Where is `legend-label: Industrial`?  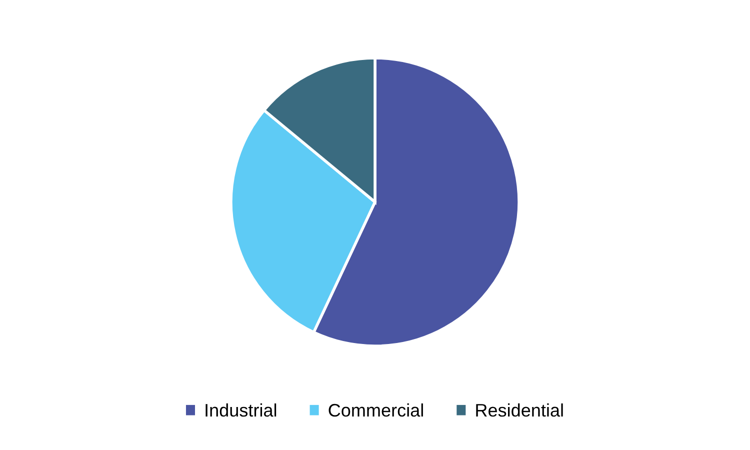
legend-label: Industrial is located at coordinates (241, 410).